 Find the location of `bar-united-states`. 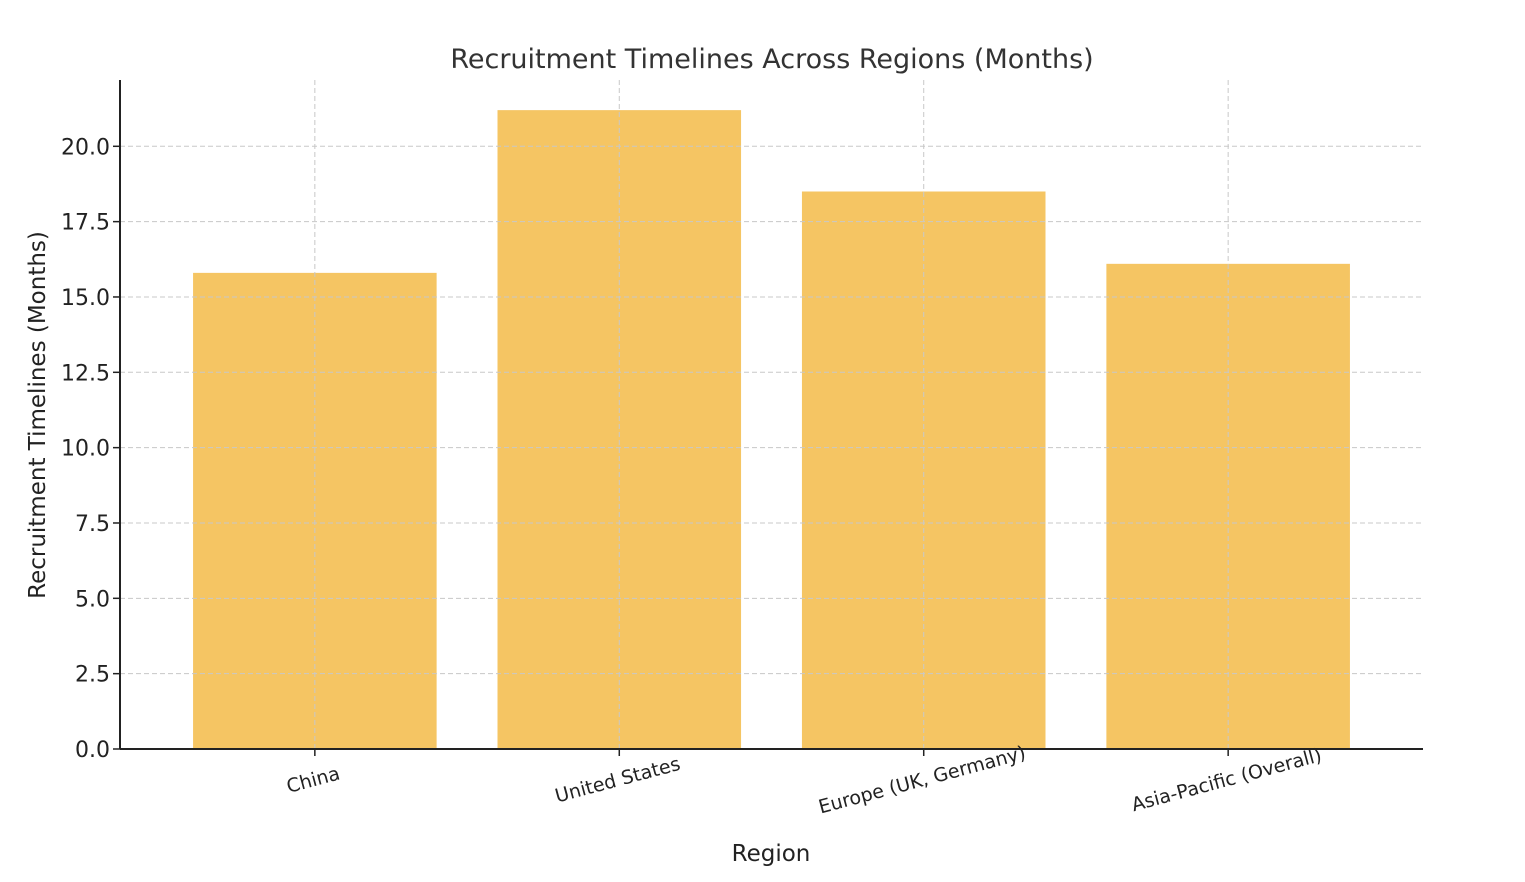

bar-united-states is located at coordinates (619, 429).